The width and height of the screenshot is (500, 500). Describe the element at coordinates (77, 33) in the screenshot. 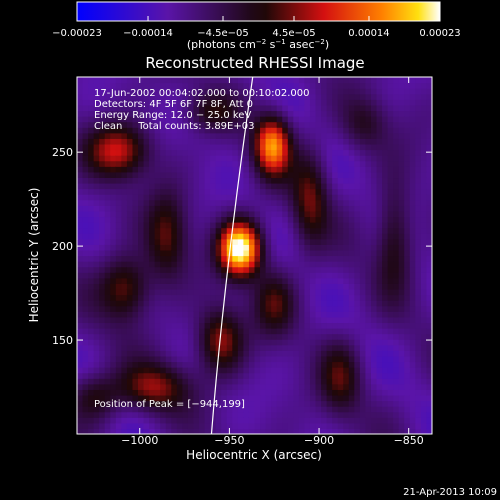

I see `colorbar-tick-label: −0.00023` at that location.